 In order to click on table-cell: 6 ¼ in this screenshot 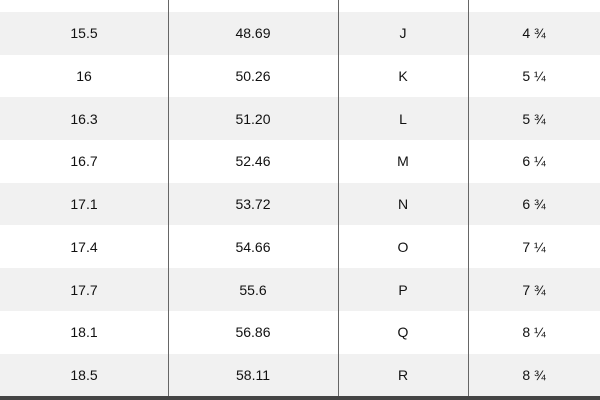, I will do `click(534, 161)`.